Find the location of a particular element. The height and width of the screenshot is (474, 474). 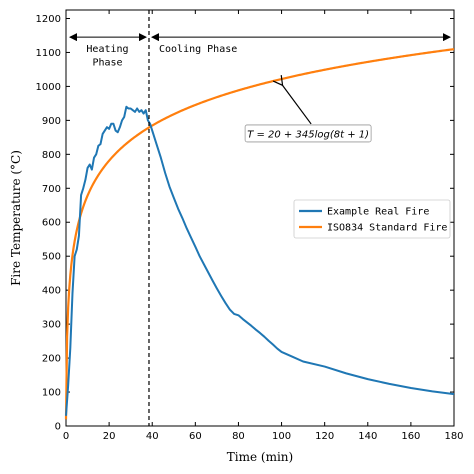

x-tick-label: 60 is located at coordinates (195, 436).